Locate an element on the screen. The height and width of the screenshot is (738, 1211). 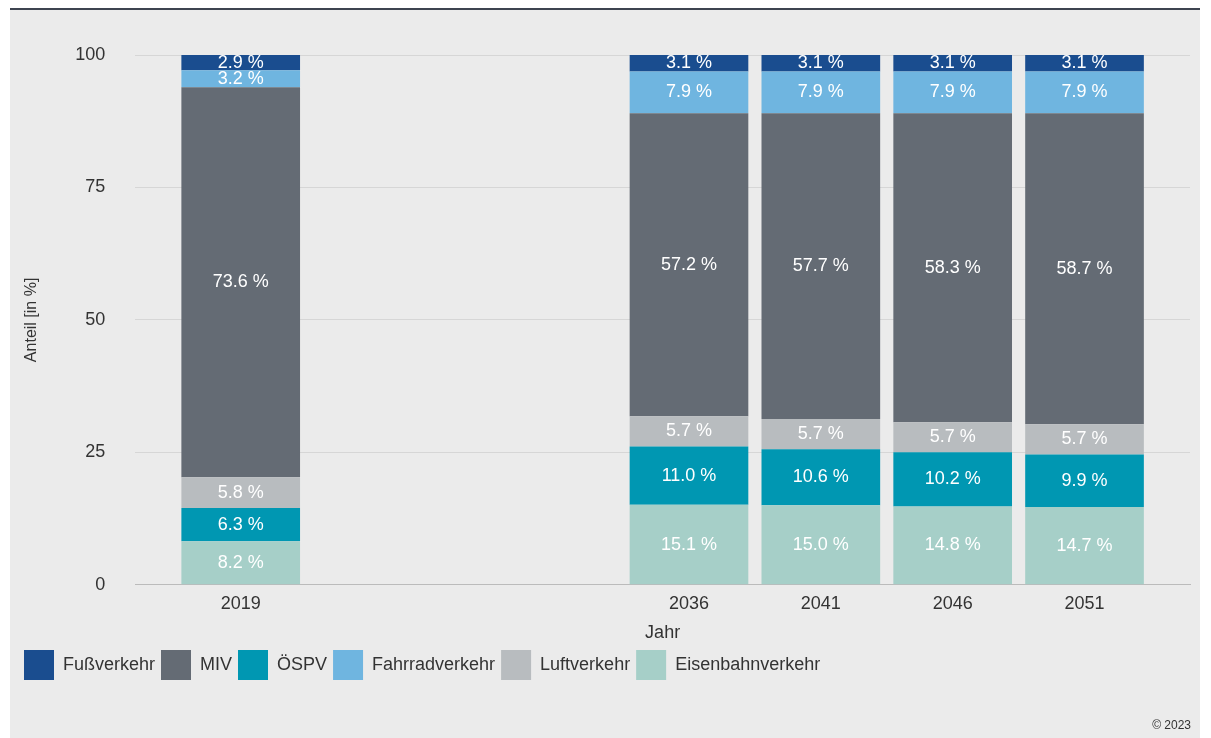
legend-label: Fahrradverkehr is located at coordinates (434, 663).